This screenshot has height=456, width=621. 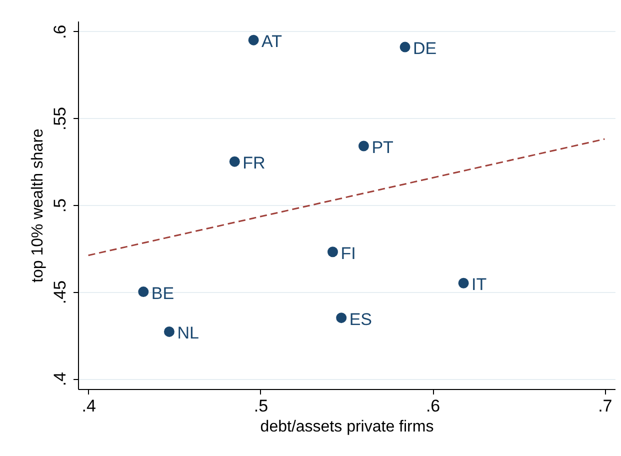 What do you see at coordinates (254, 163) in the screenshot?
I see `annotation: FR` at bounding box center [254, 163].